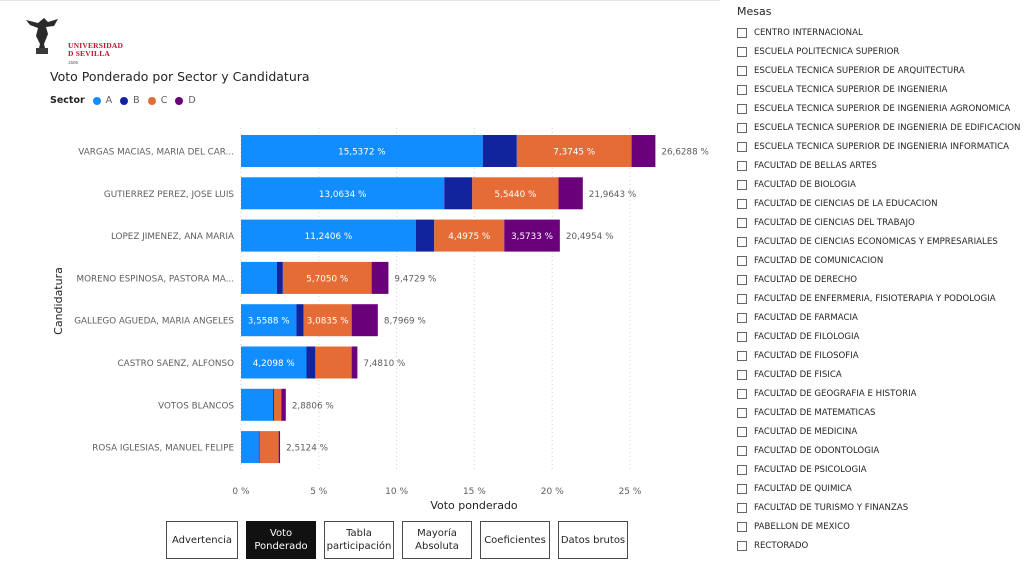 Image resolution: width=1031 pixels, height=567 pixels. I want to click on total-label: 21,9643 %, so click(613, 195).